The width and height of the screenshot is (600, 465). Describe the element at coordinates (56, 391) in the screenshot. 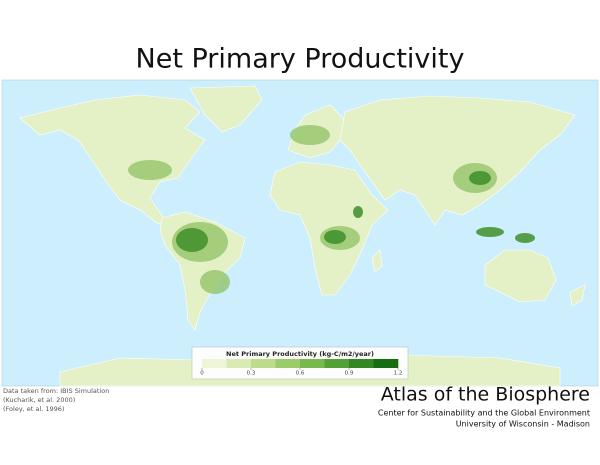

I see `credit: Data taken from: IBIS Simulation` at that location.